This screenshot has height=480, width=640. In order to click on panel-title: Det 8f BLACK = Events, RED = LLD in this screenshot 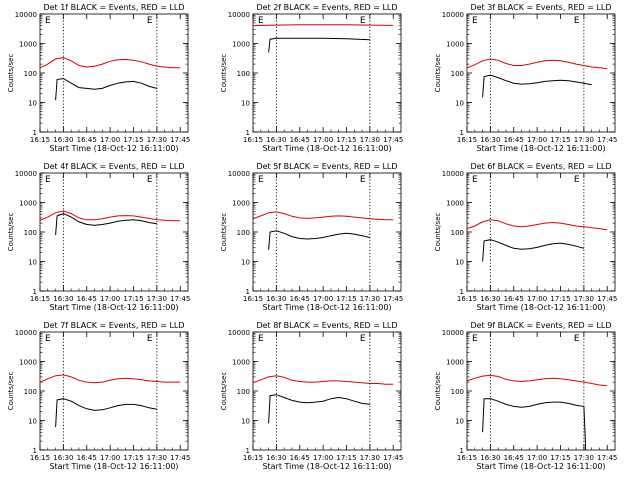, I will do `click(326, 325)`.